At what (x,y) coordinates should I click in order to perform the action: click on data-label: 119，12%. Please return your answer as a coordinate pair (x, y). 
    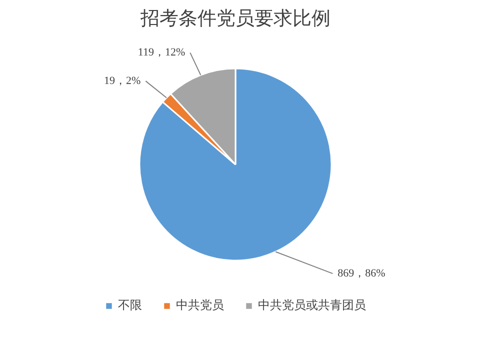
    Looking at the image, I should click on (162, 52).